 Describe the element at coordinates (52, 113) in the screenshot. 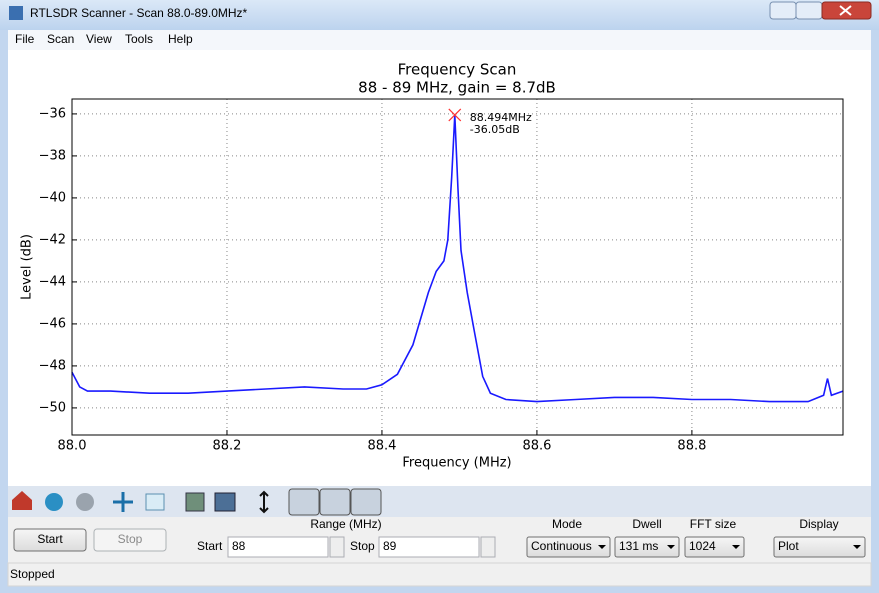

I see `y-tick-label: −36` at that location.